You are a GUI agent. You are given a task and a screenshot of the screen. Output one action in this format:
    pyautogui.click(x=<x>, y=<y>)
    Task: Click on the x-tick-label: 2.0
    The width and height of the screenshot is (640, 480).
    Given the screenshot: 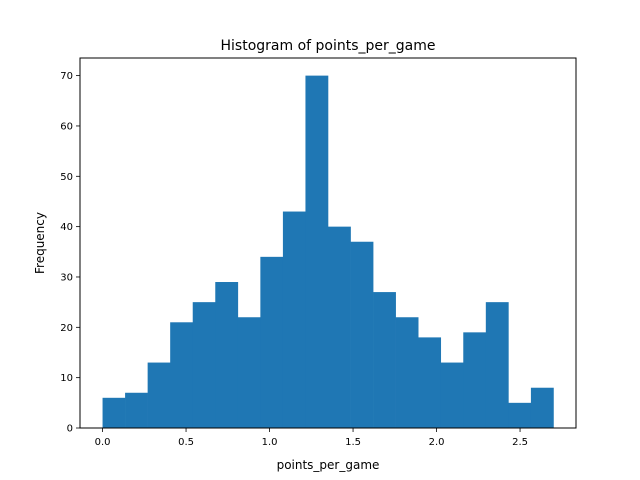 What is the action you would take?
    pyautogui.click(x=437, y=442)
    